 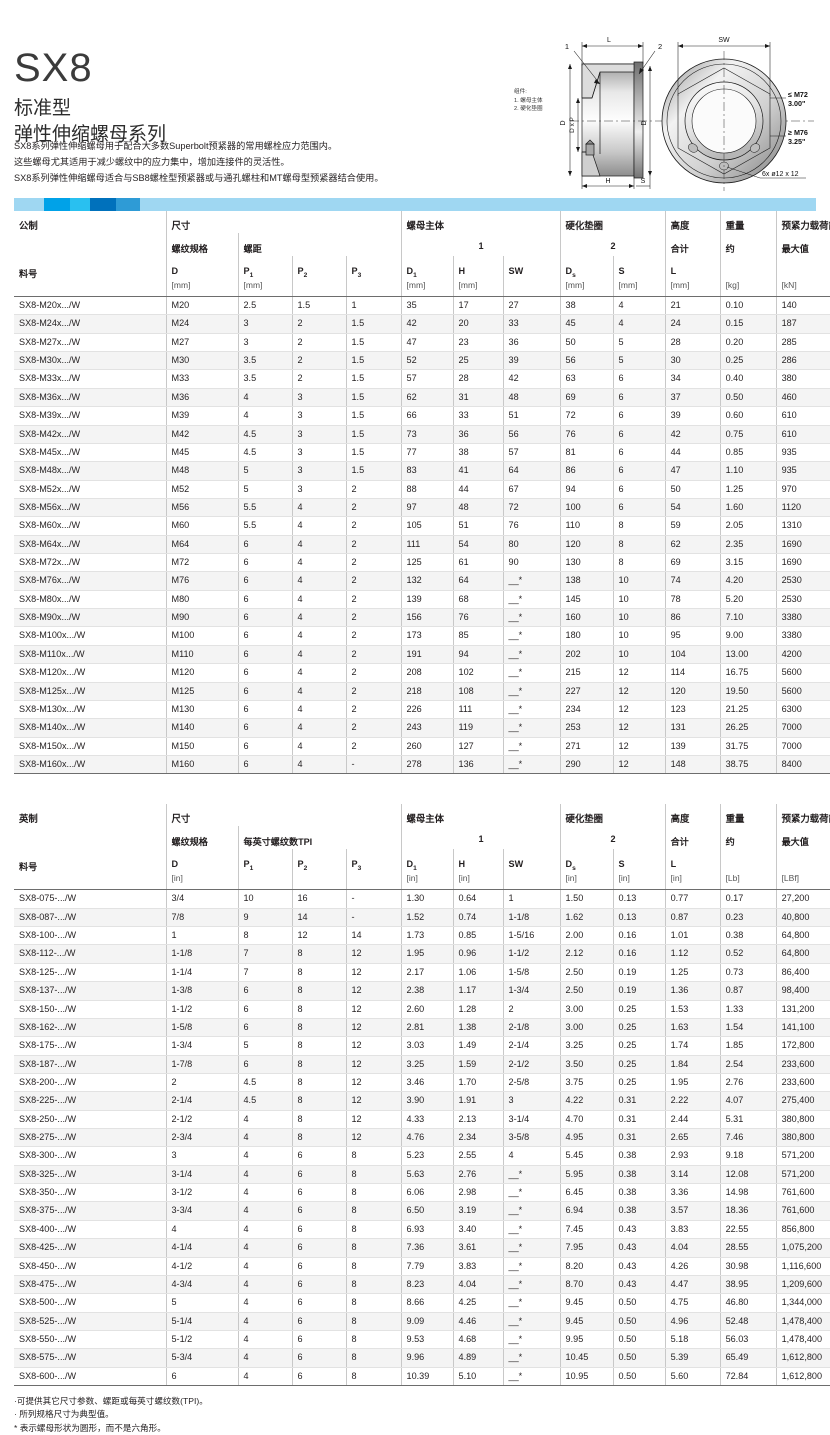 What do you see at coordinates (692, 1321) in the screenshot?
I see `cell-value: 4.96` at bounding box center [692, 1321].